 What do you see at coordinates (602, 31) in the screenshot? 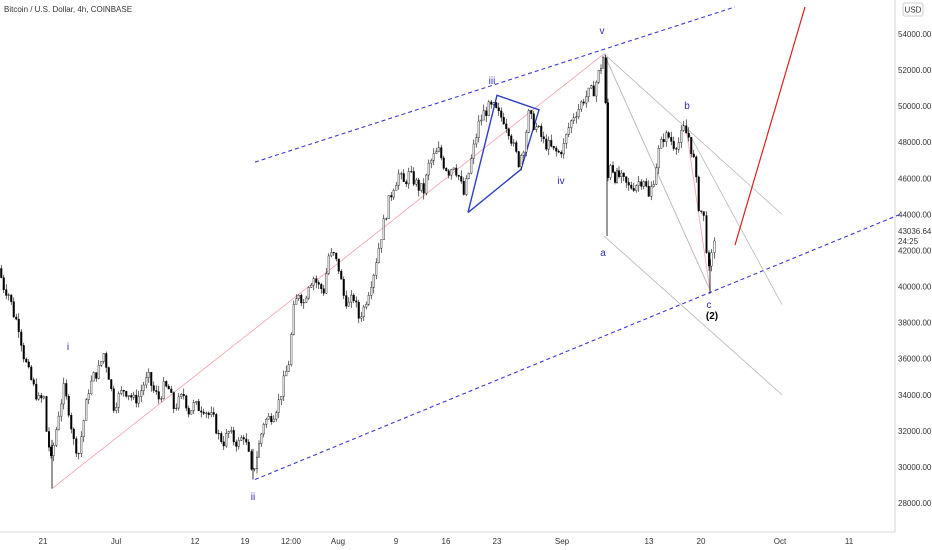
I see `wave-label-v: v` at bounding box center [602, 31].